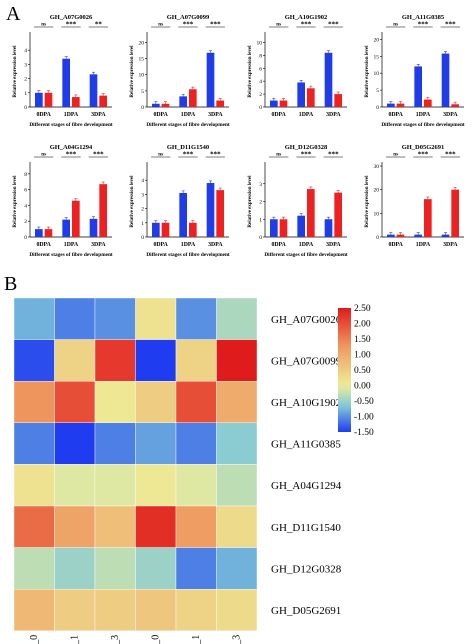  Describe the element at coordinates (423, 17) in the screenshot. I see `chart-title: GH_A11G0385` at that location.